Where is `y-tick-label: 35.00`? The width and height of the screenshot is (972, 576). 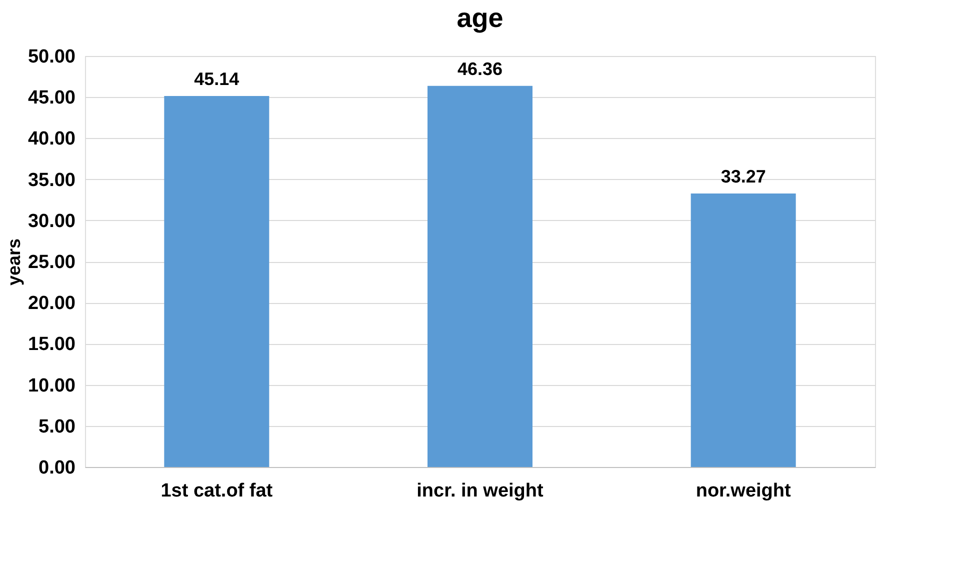 y-tick-label: 35.00 is located at coordinates (52, 180).